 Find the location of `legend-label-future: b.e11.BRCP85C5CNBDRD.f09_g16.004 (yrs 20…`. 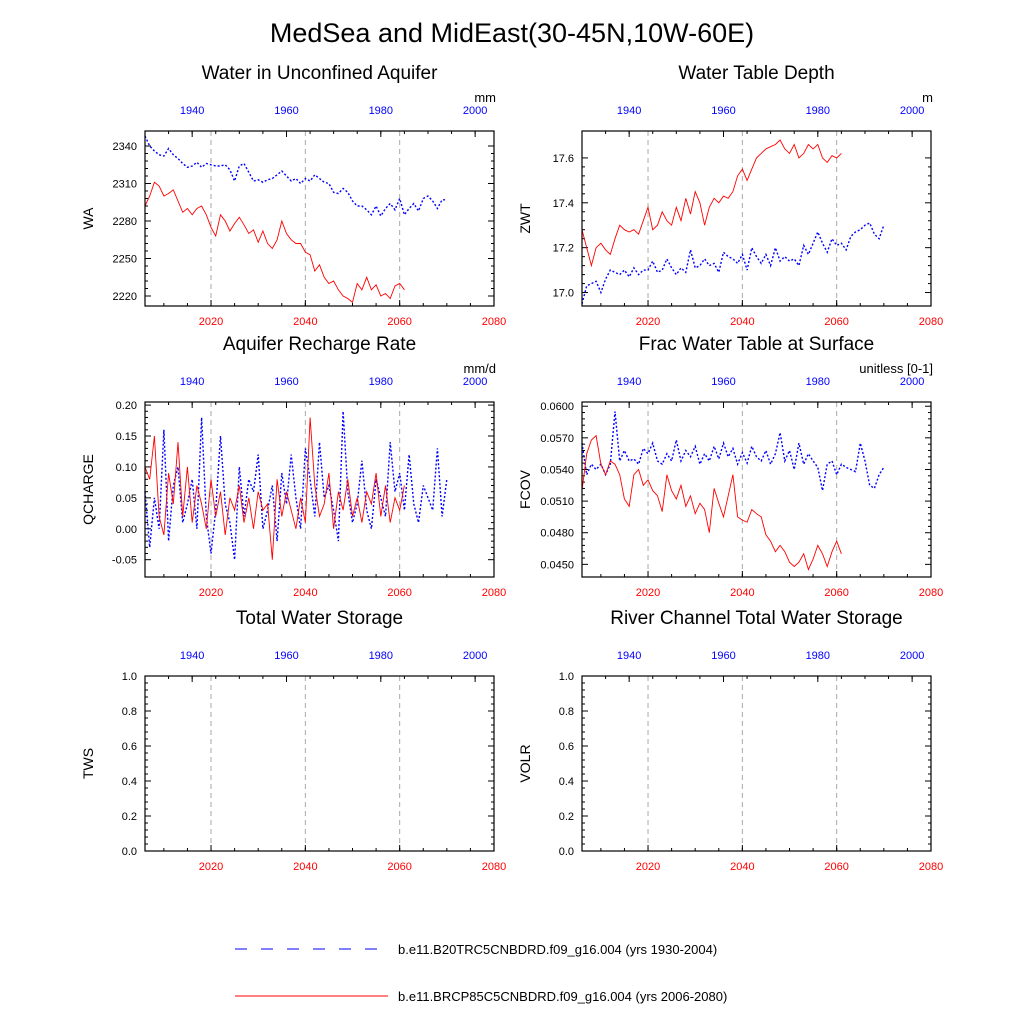

legend-label-future: b.e11.BRCP85C5CNBDRD.f09_g16.004 (yrs 20… is located at coordinates (562, 996).